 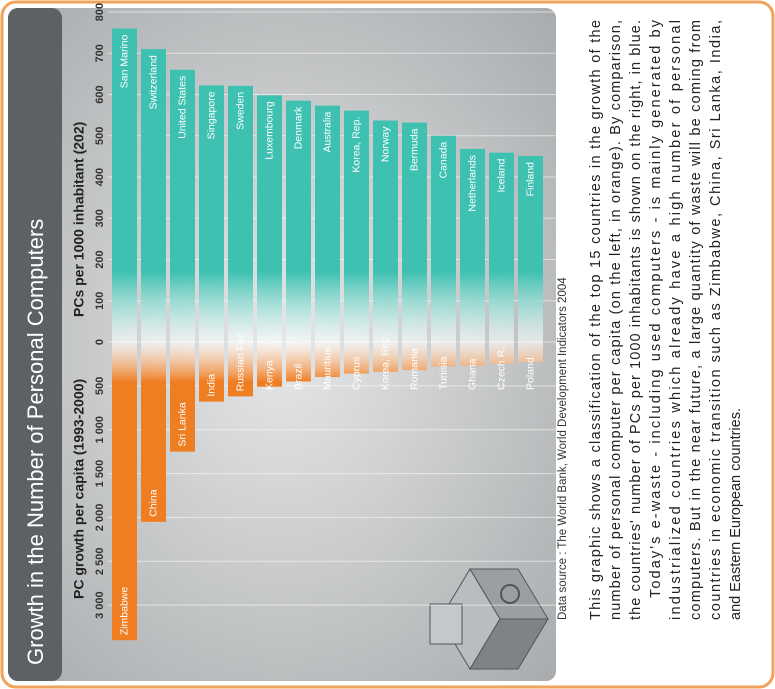 What do you see at coordinates (100, 562) in the screenshot?
I see `x-tick-label: 2 500` at bounding box center [100, 562].